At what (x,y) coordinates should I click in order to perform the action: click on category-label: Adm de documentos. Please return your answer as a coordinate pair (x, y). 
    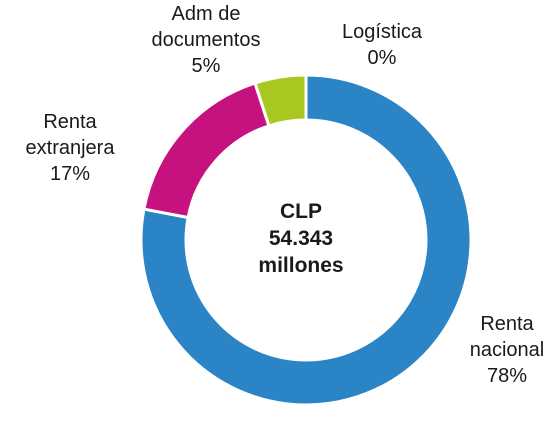
    Looking at the image, I should click on (206, 27).